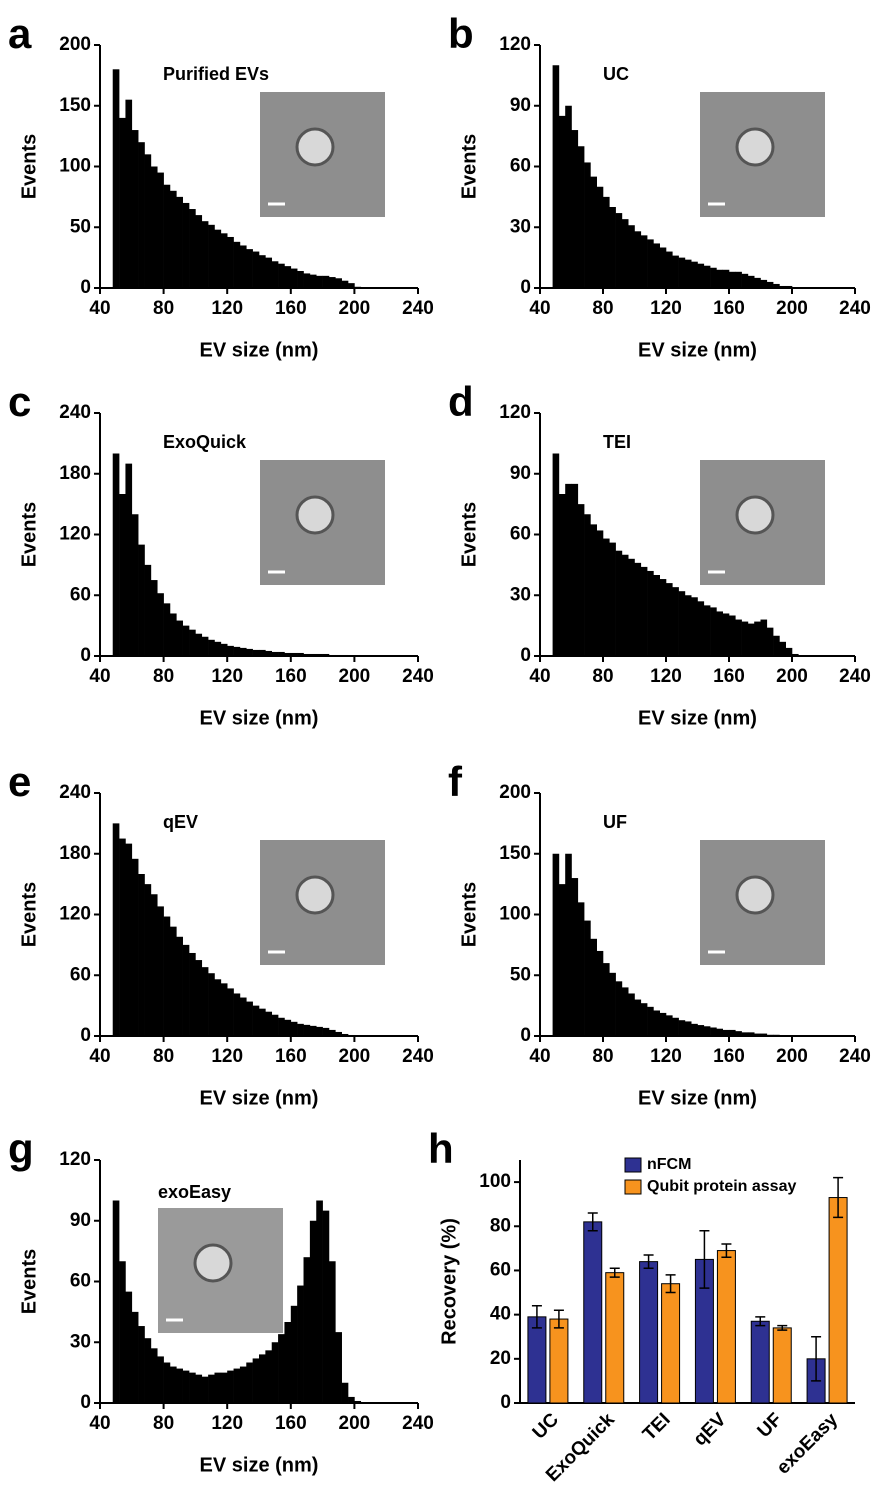  What do you see at coordinates (75, 105) in the screenshot?
I see `y-tick-label: 150` at bounding box center [75, 105].